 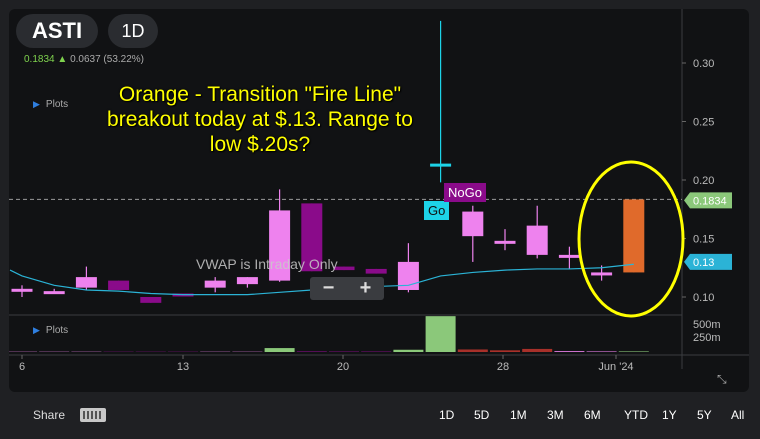 What do you see at coordinates (380, 415) in the screenshot?
I see `bottom-toolbar: Share 1D 5D 1M 3M 6M YTD 1Y 5Y All` at bounding box center [380, 415].